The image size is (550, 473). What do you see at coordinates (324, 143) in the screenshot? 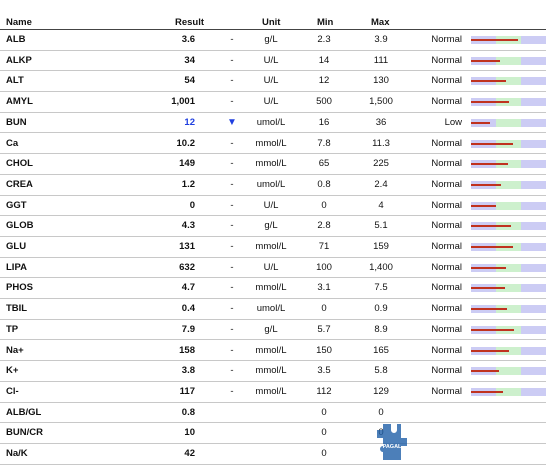
I see `reference-min: 7.8` at bounding box center [324, 143].